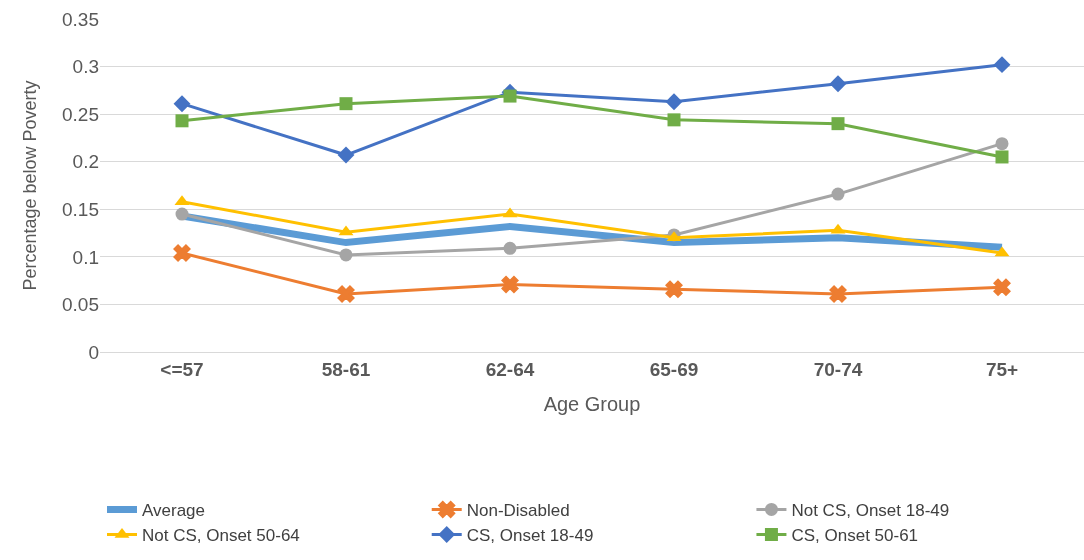  What do you see at coordinates (855, 536) in the screenshot?
I see `legend-label: CS, Onset 50-61` at bounding box center [855, 536].